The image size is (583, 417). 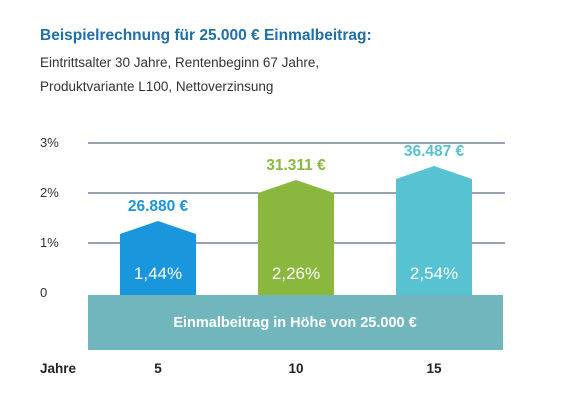 I want to click on bar-amount-label: 26.880 €, so click(x=158, y=206).